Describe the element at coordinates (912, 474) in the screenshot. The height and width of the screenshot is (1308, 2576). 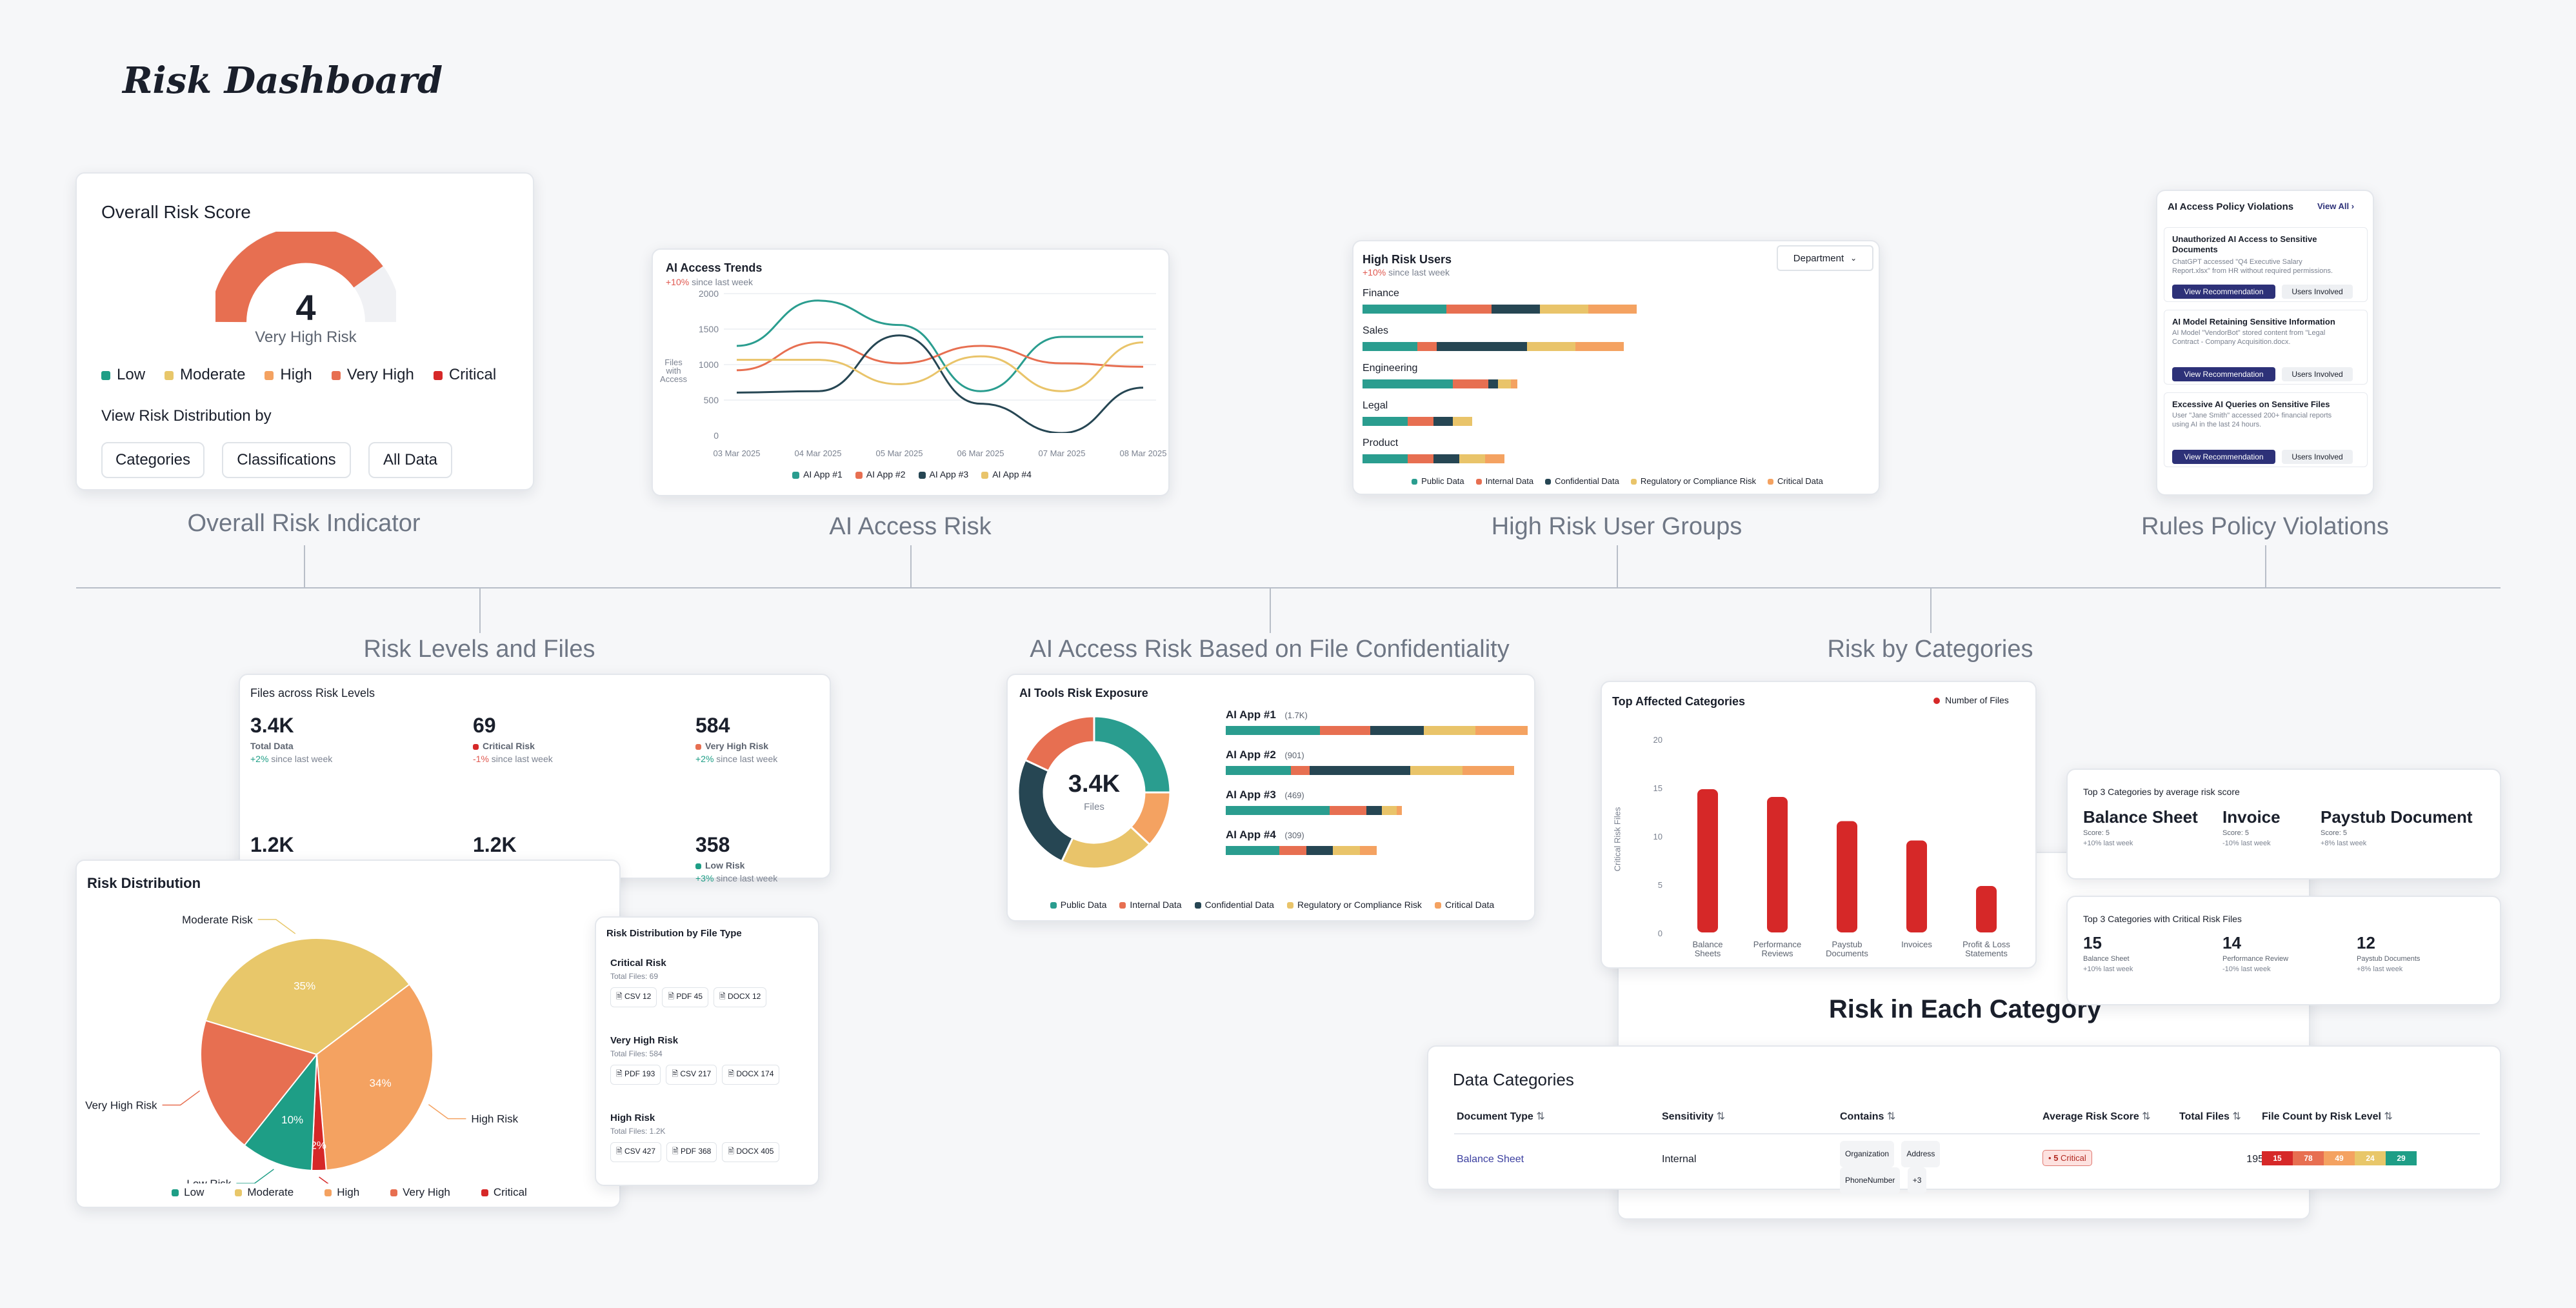
I see `ai-trends-legend: AI App #1 AI App #2 AI App #3 AI App #4` at that location.